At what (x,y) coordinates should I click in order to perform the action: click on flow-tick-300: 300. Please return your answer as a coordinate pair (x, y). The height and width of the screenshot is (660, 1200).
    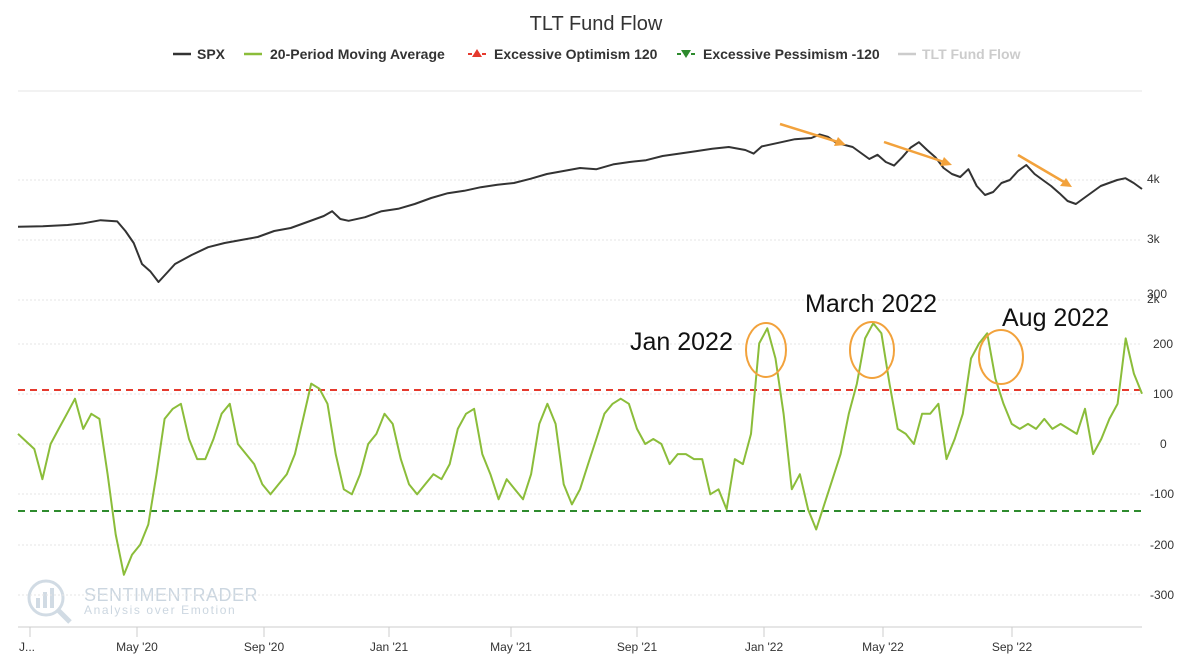
    Looking at the image, I should click on (1157, 294).